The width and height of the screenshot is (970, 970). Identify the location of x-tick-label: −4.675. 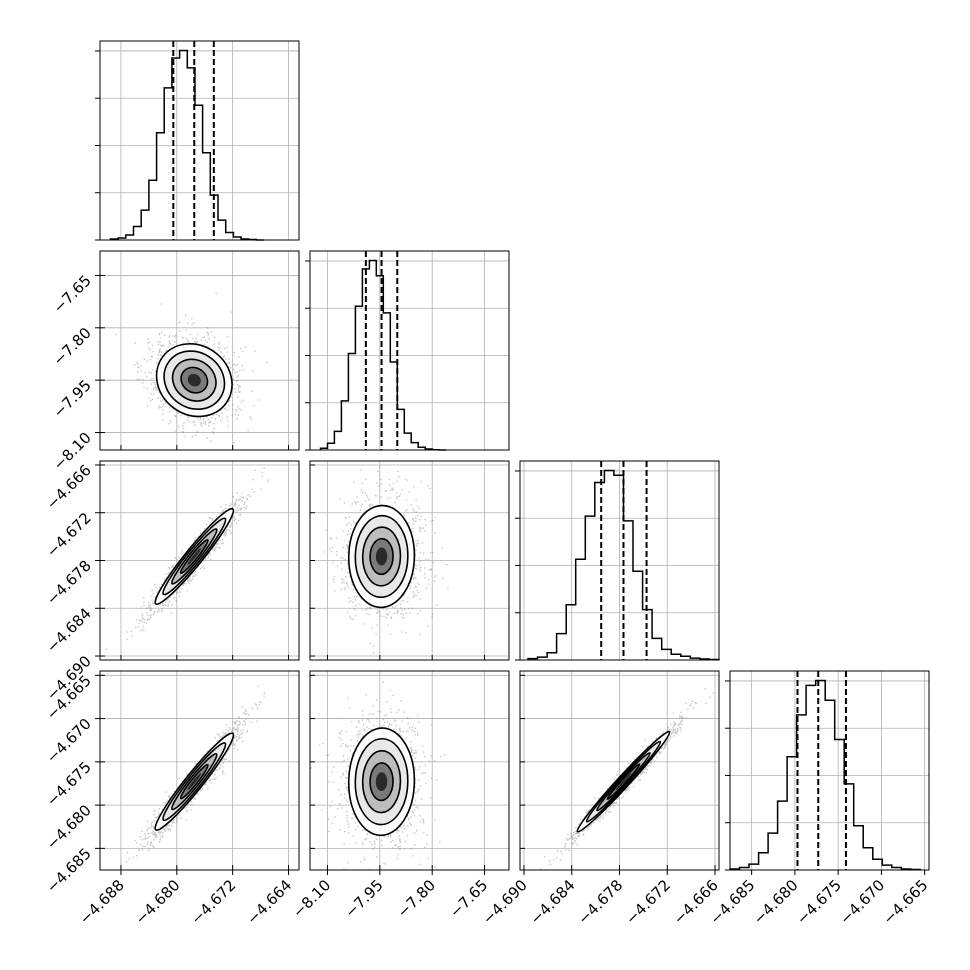
(819, 902).